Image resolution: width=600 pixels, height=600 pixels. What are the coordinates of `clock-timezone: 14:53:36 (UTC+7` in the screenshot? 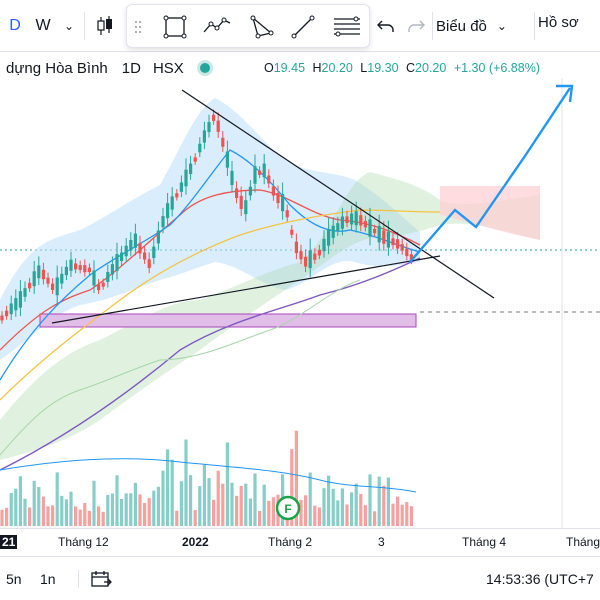 It's located at (540, 579).